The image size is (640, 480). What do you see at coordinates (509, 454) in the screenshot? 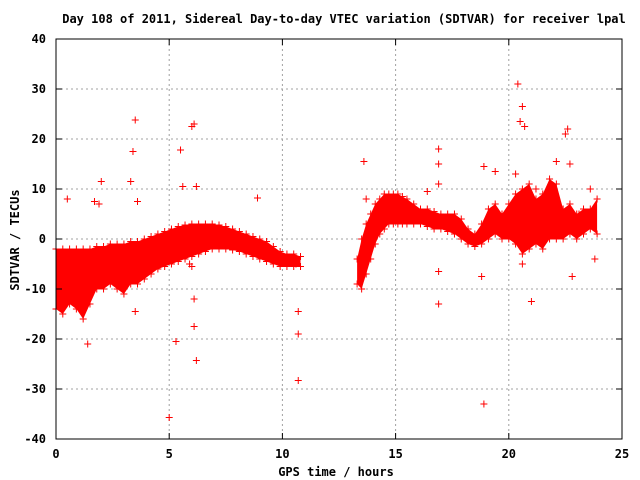
I see `x-tick-label: 20` at bounding box center [509, 454].